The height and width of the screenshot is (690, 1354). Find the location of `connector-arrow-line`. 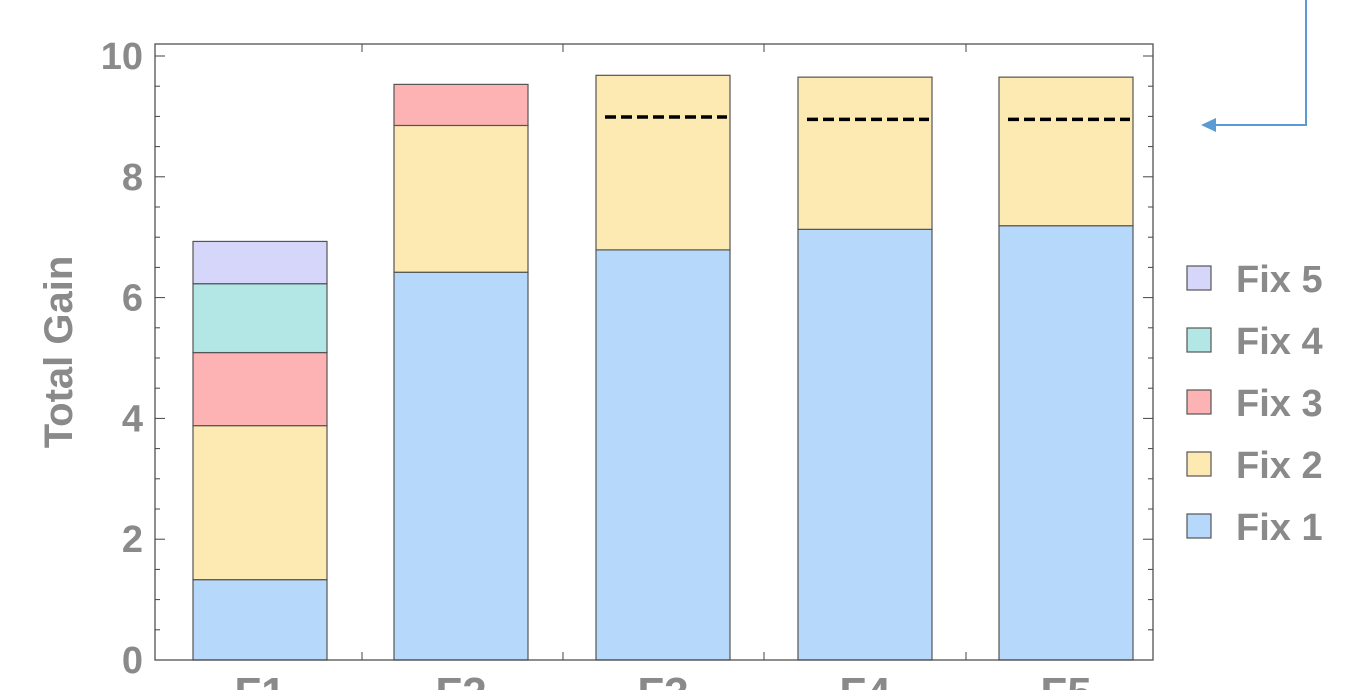

connector-arrow-line is located at coordinates (1260, 63).